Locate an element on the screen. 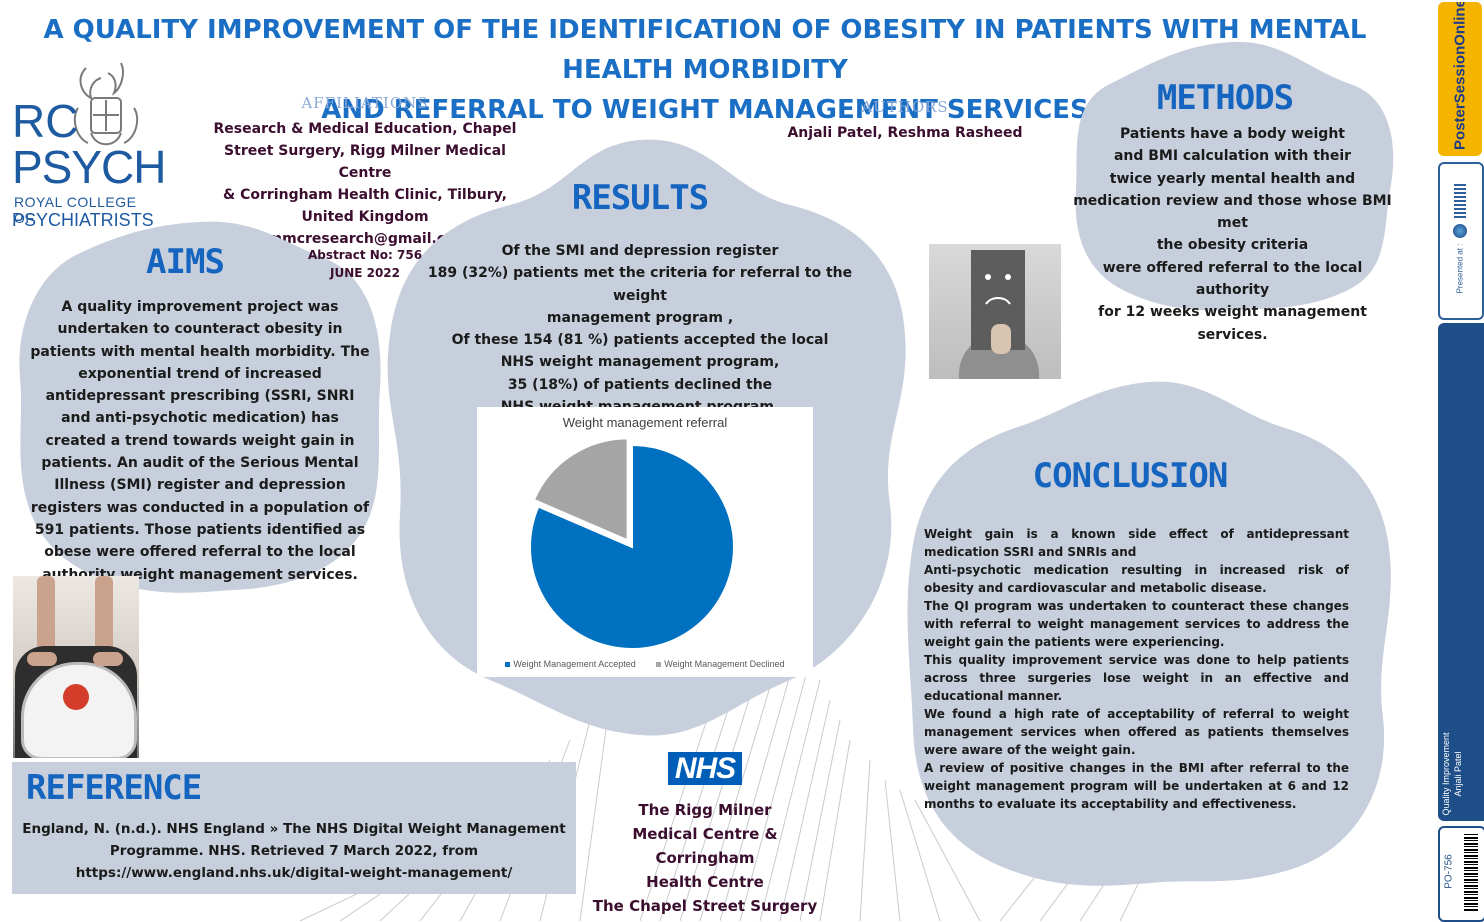  rcpsych-logo: RC PSYCH ROYAL COLLEGE OF PSYCHIATRISTS is located at coordinates (87, 148).